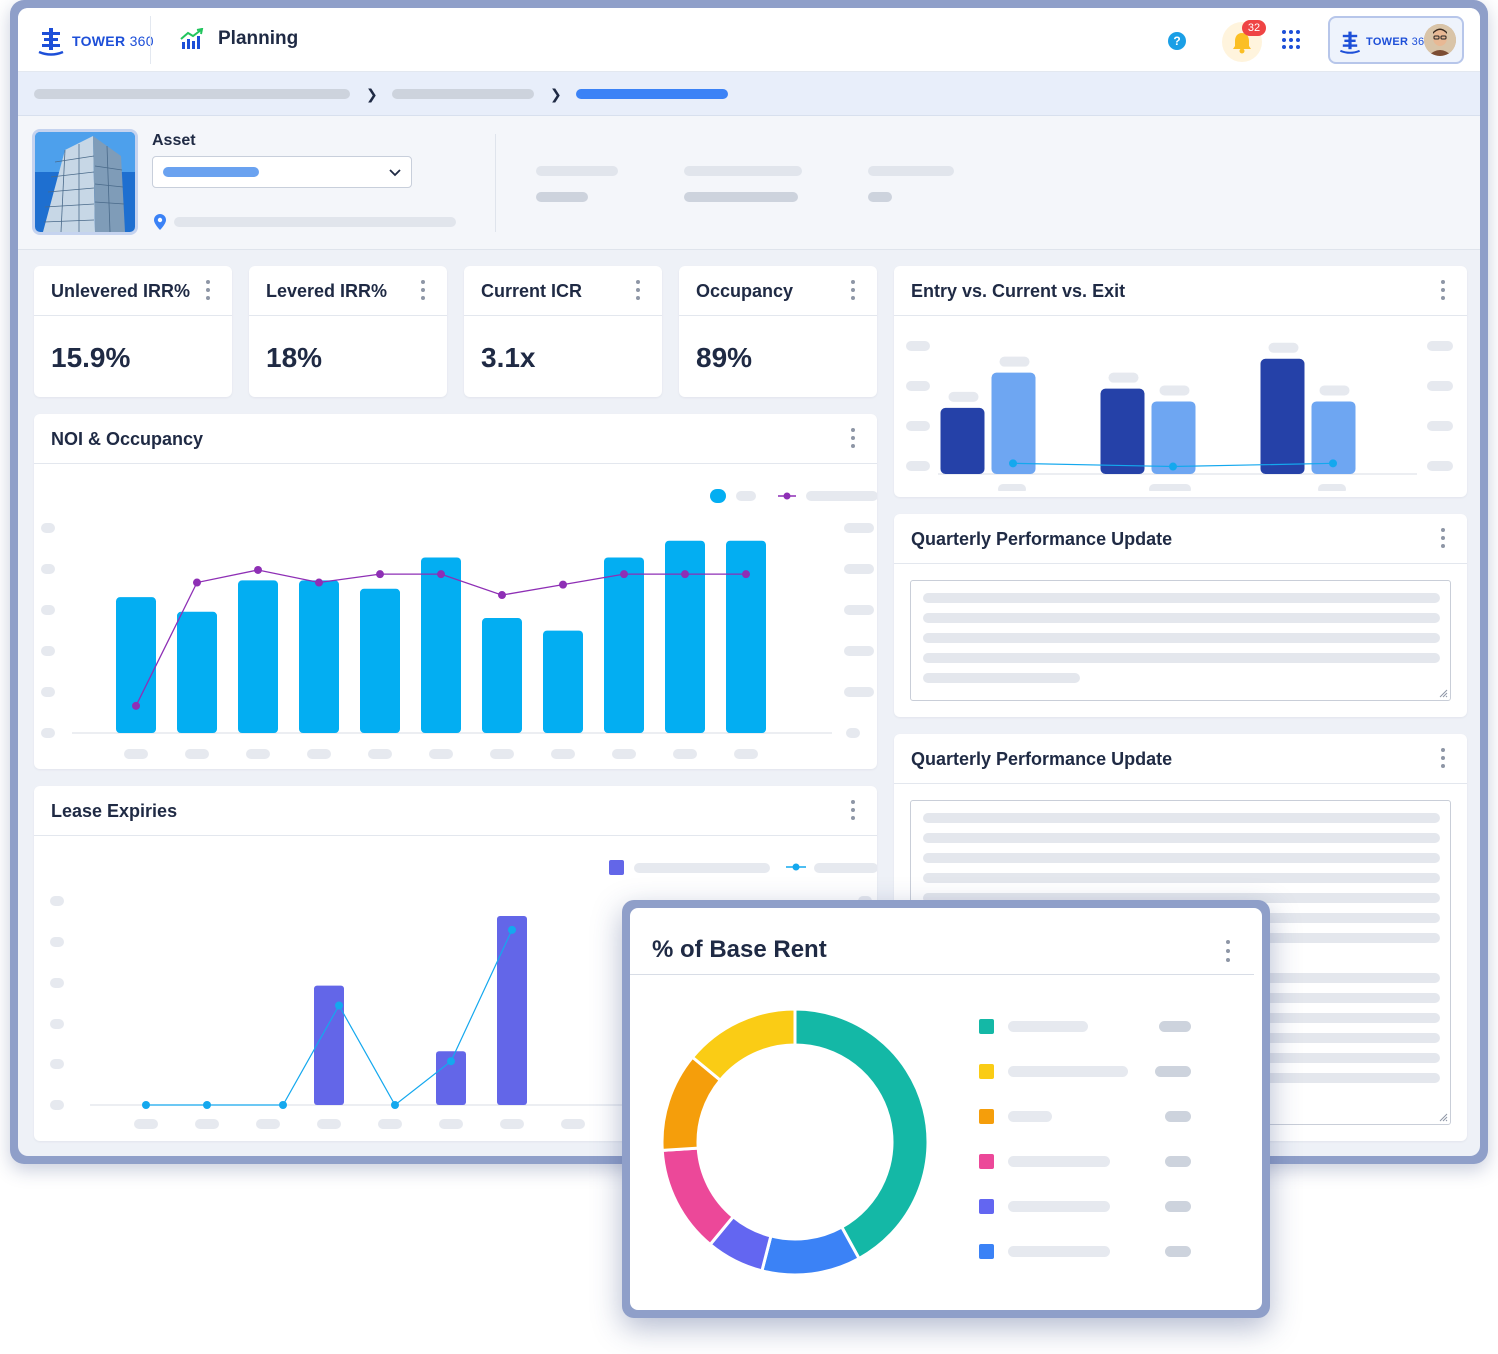 This screenshot has height=1354, width=1498. I want to click on entry-current-exit-card: Entry vs. Current vs. Exit, so click(1180, 381).